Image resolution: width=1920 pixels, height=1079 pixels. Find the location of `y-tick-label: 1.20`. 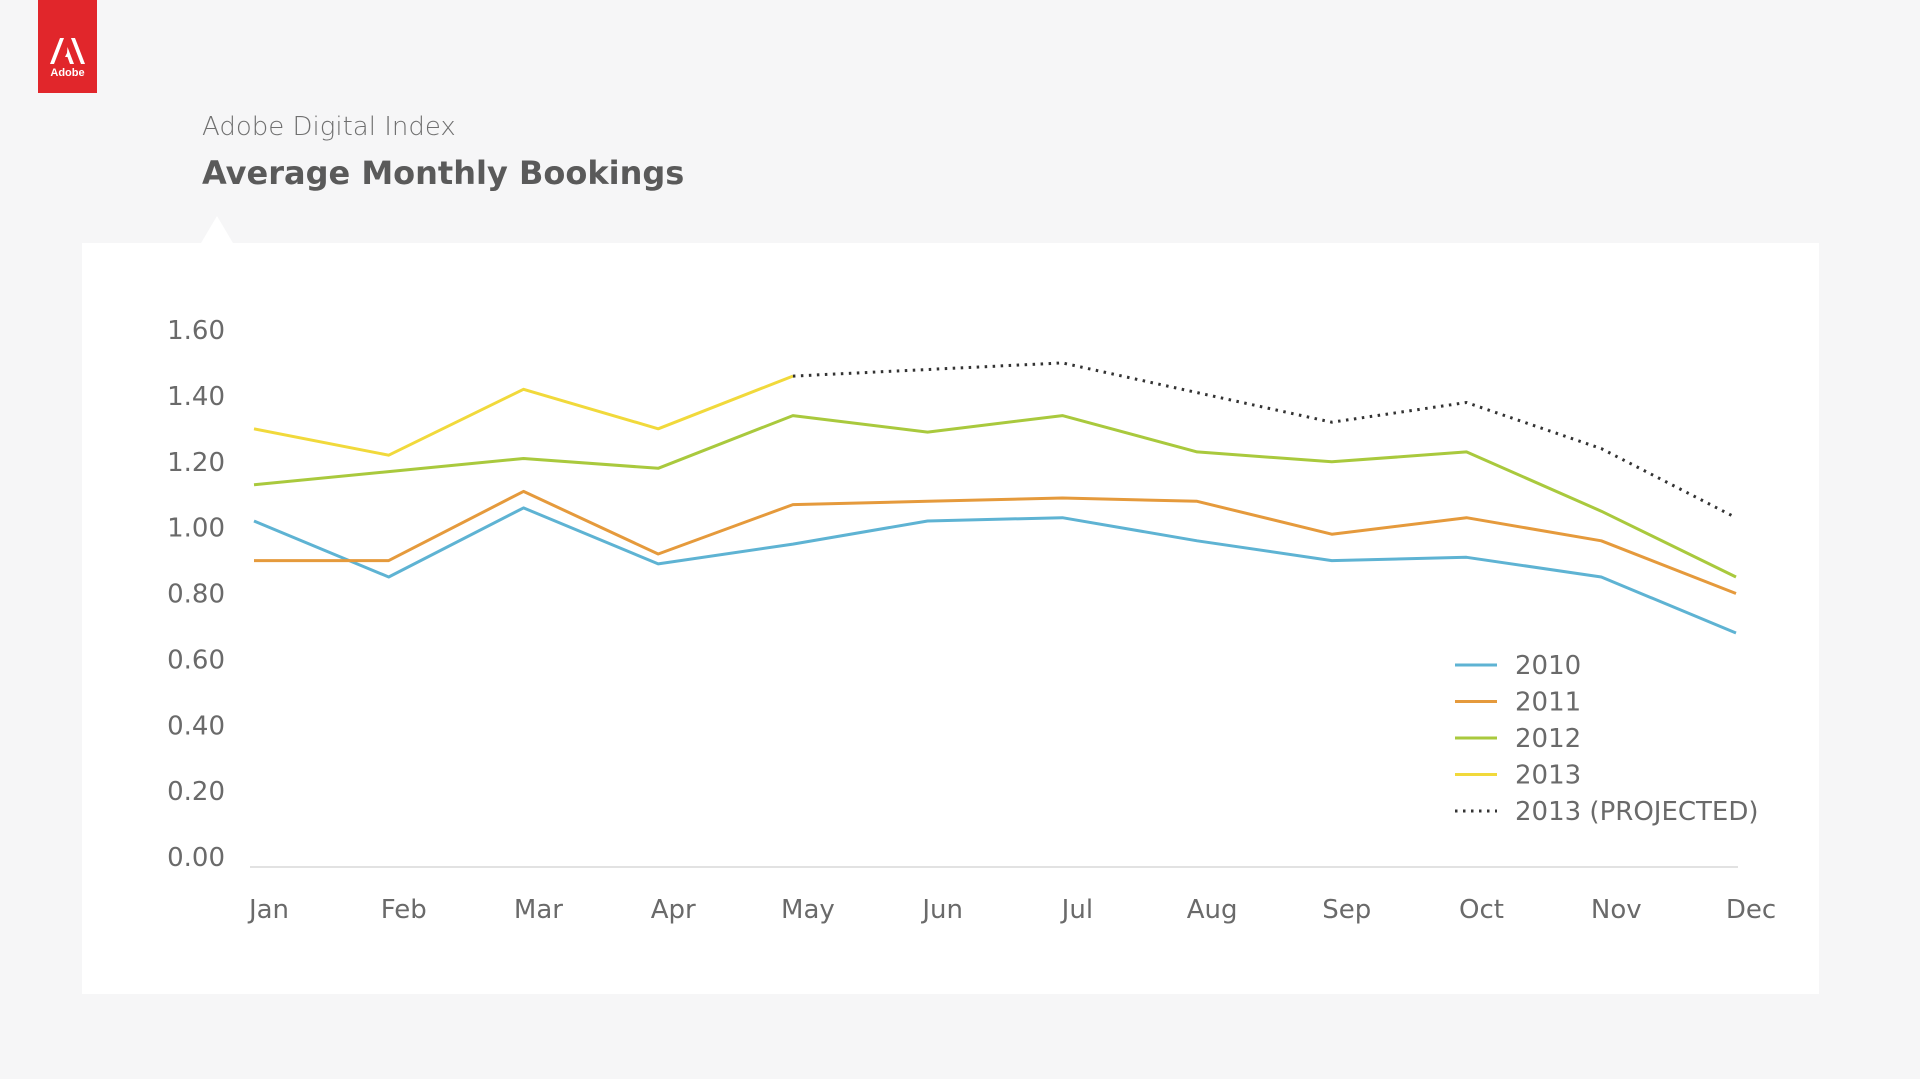

y-tick-label: 1.20 is located at coordinates (196, 463).